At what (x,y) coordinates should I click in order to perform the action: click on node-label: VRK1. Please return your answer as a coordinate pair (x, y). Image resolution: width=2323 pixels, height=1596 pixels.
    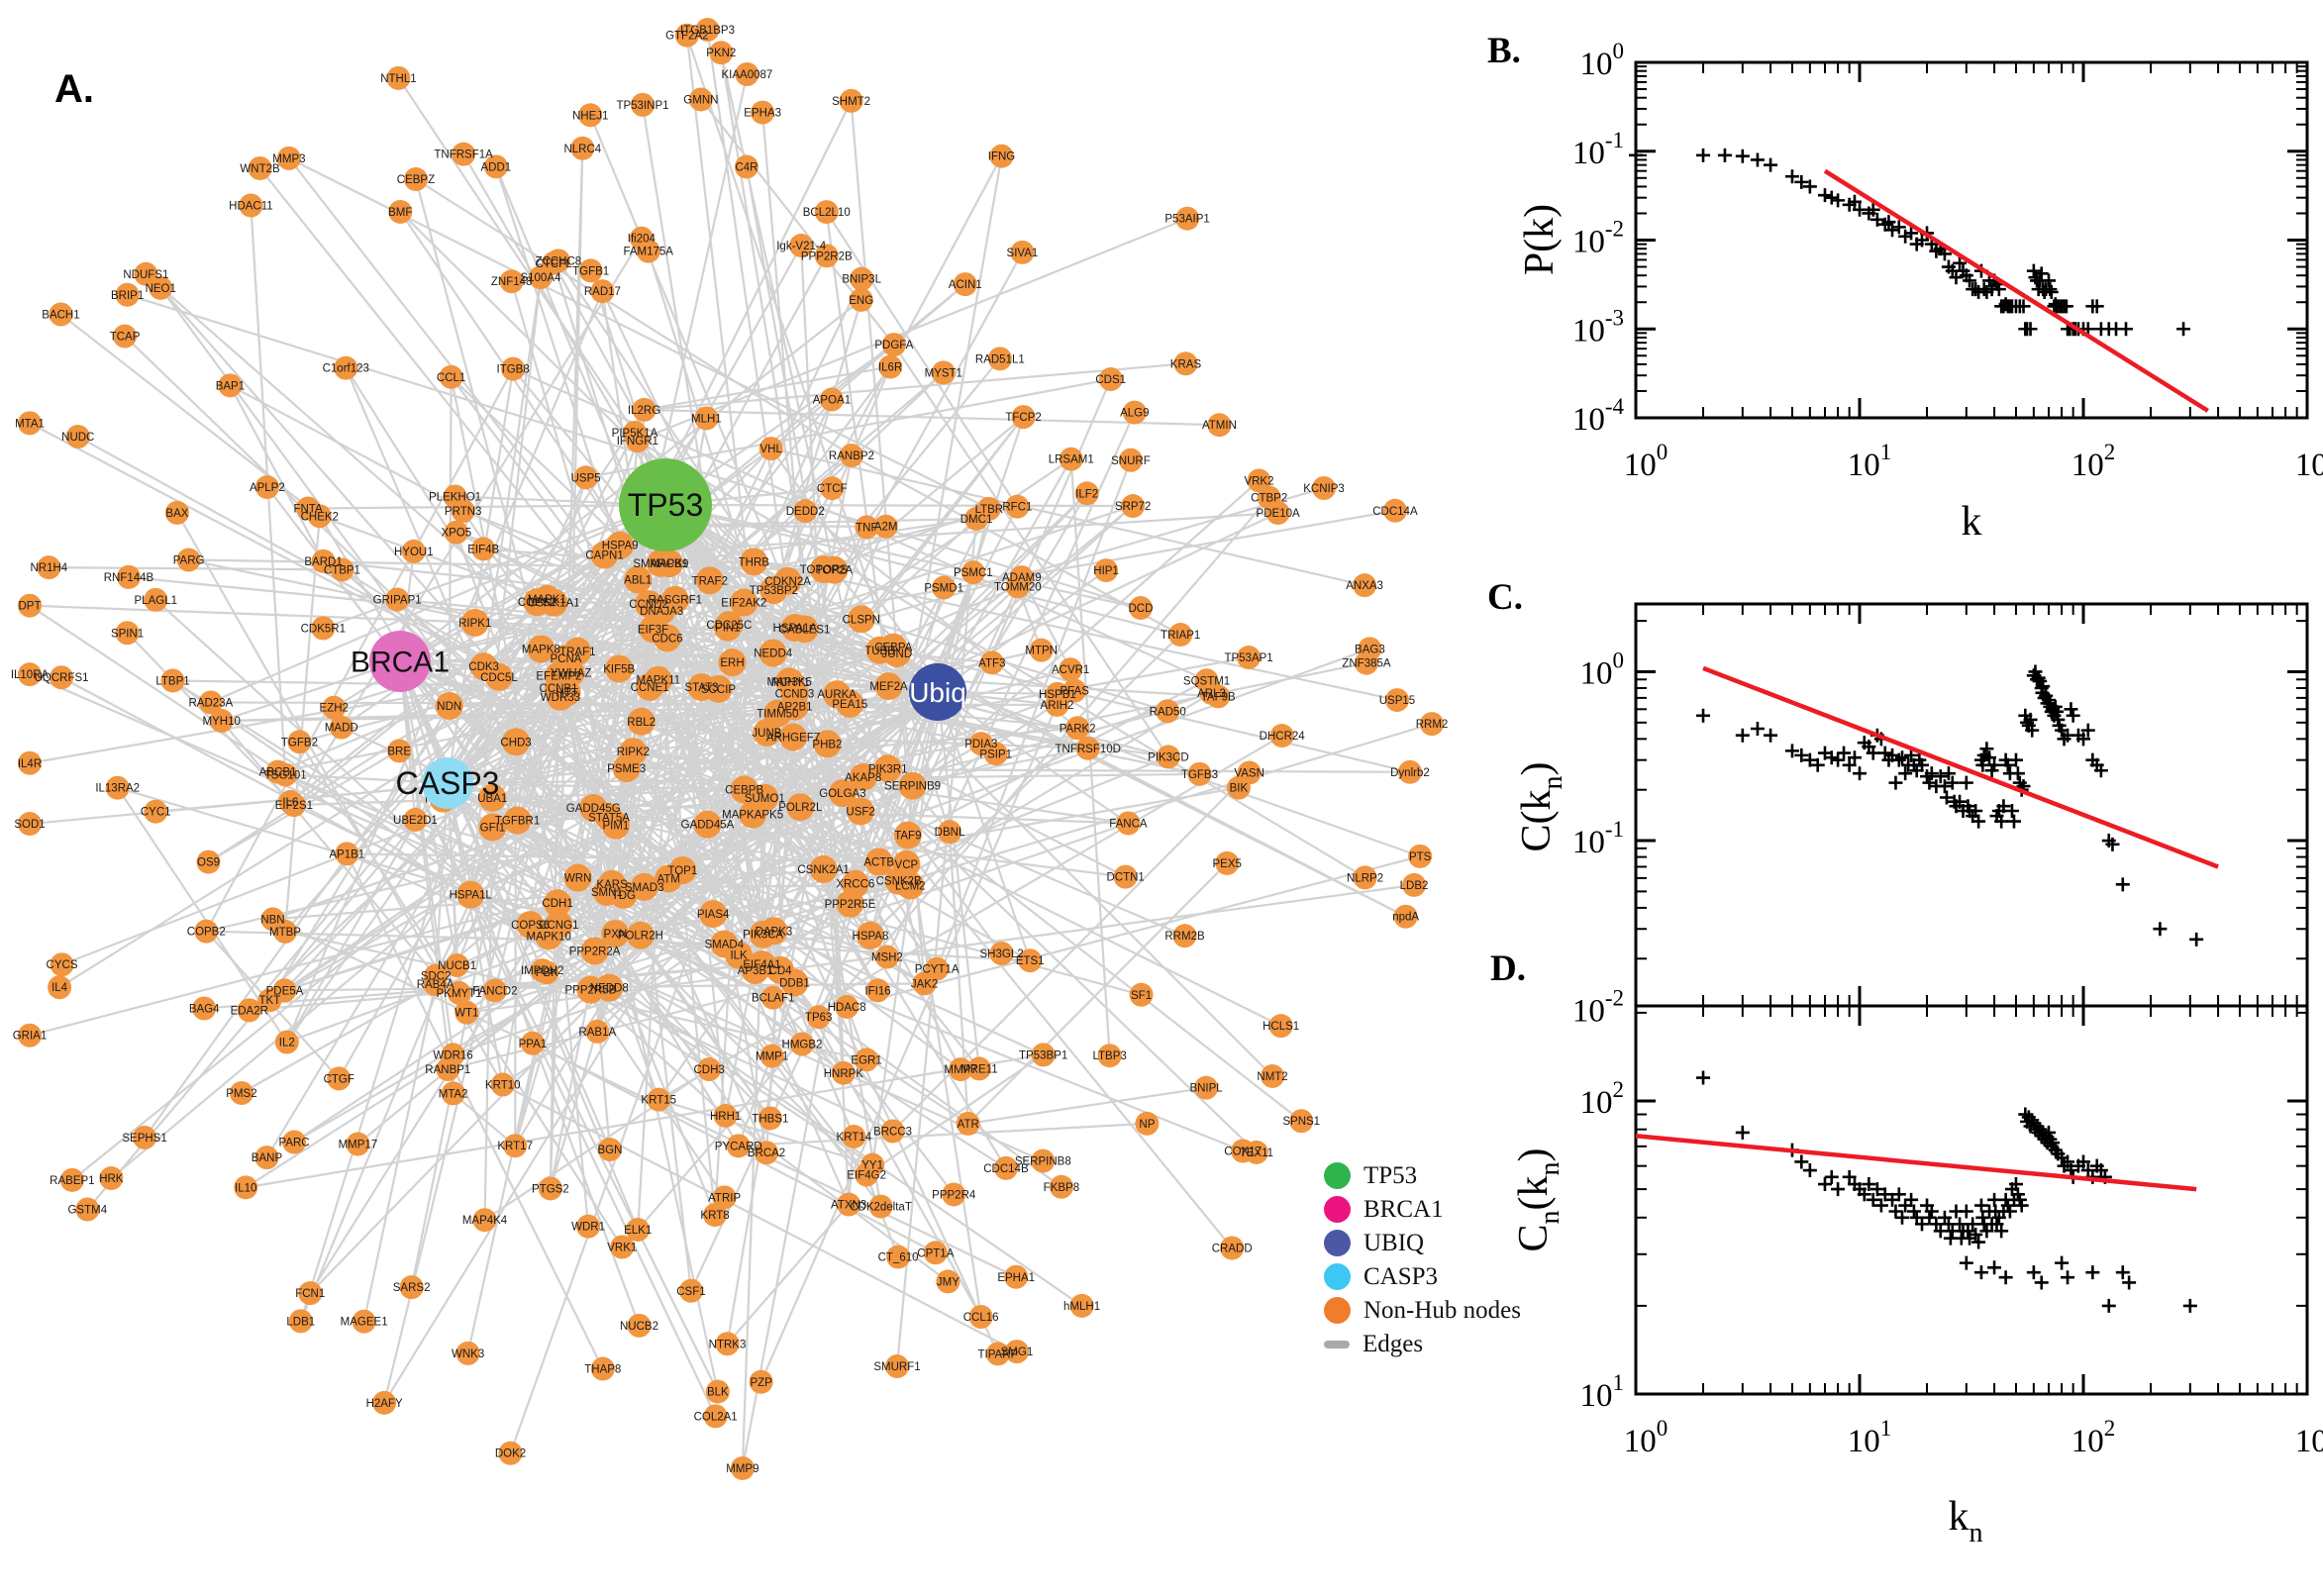
    Looking at the image, I should click on (622, 1248).